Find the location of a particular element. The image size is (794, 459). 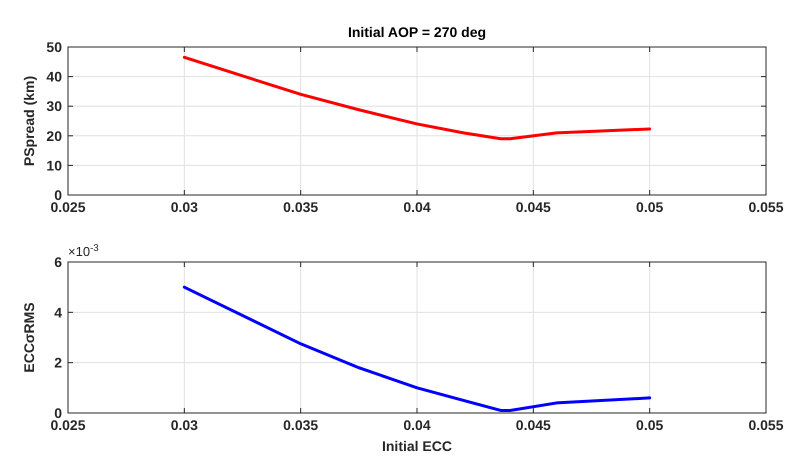

y-axis-title: ECCσRMS is located at coordinates (29, 337).